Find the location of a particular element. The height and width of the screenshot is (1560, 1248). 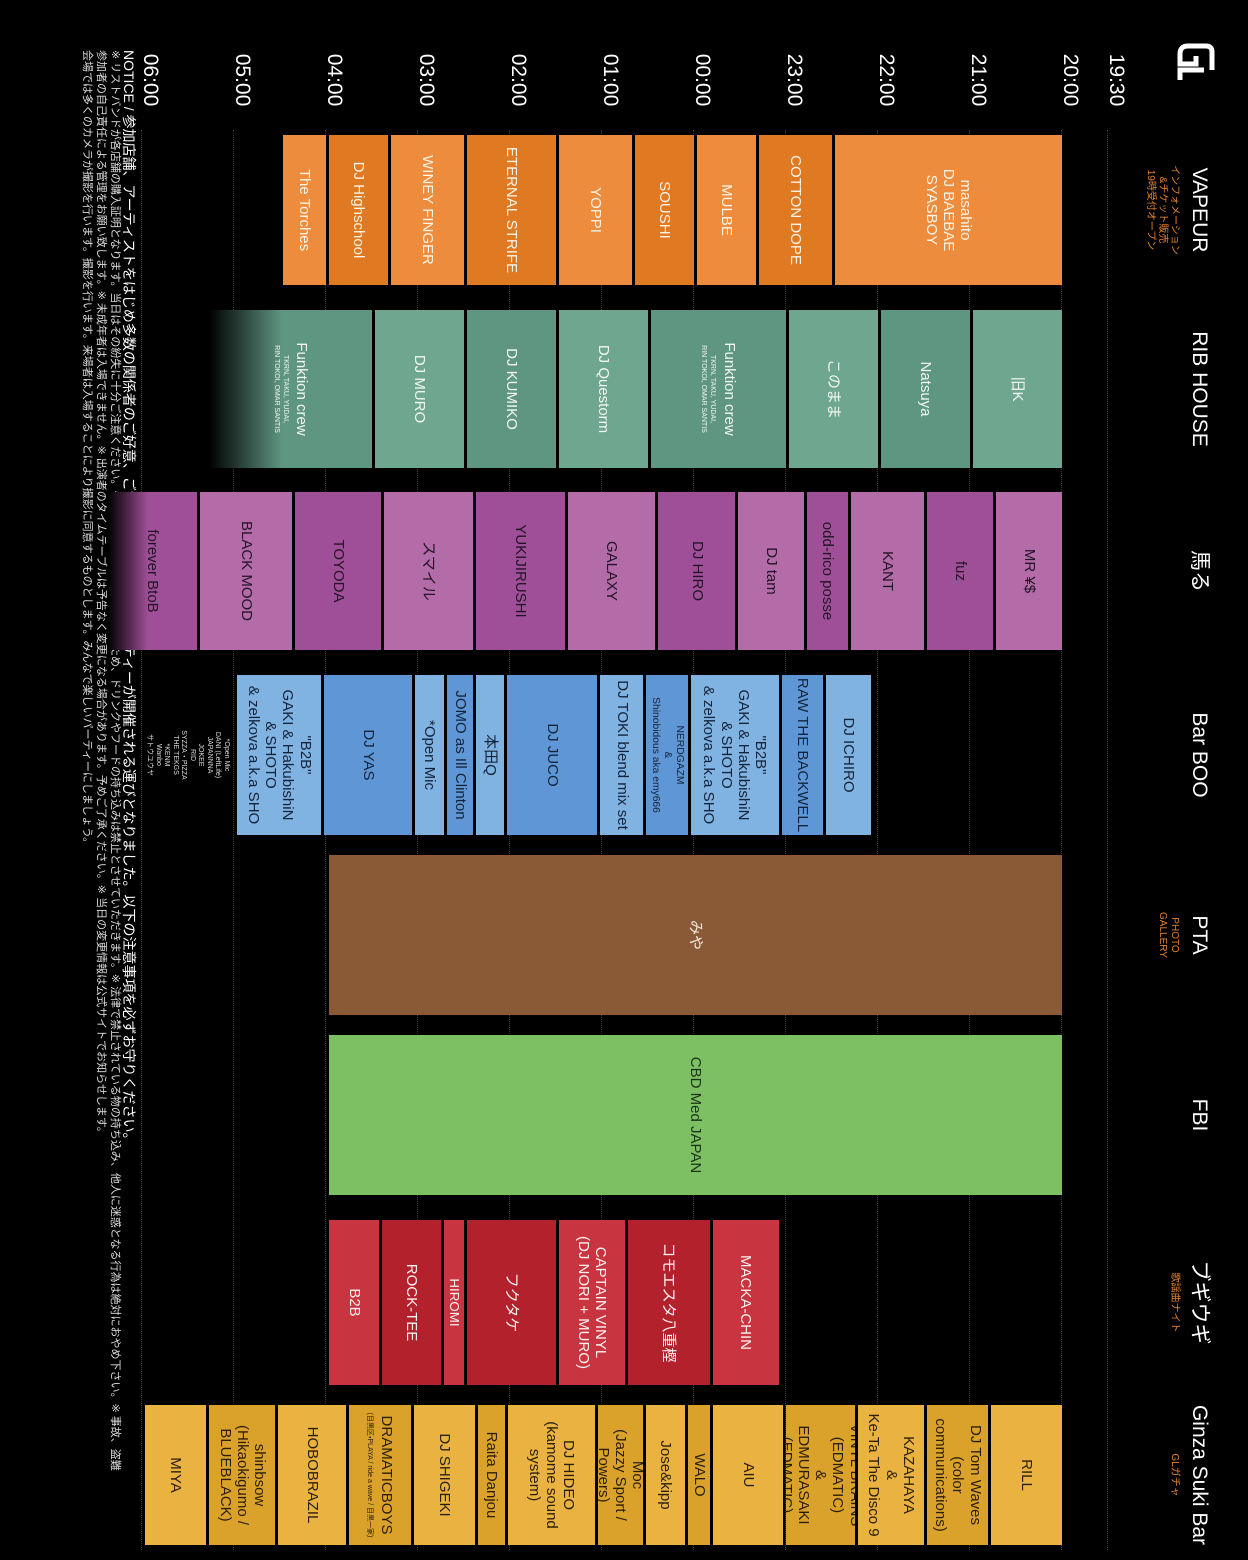

slot-label: MR ¥$ is located at coordinates (1029, 571).